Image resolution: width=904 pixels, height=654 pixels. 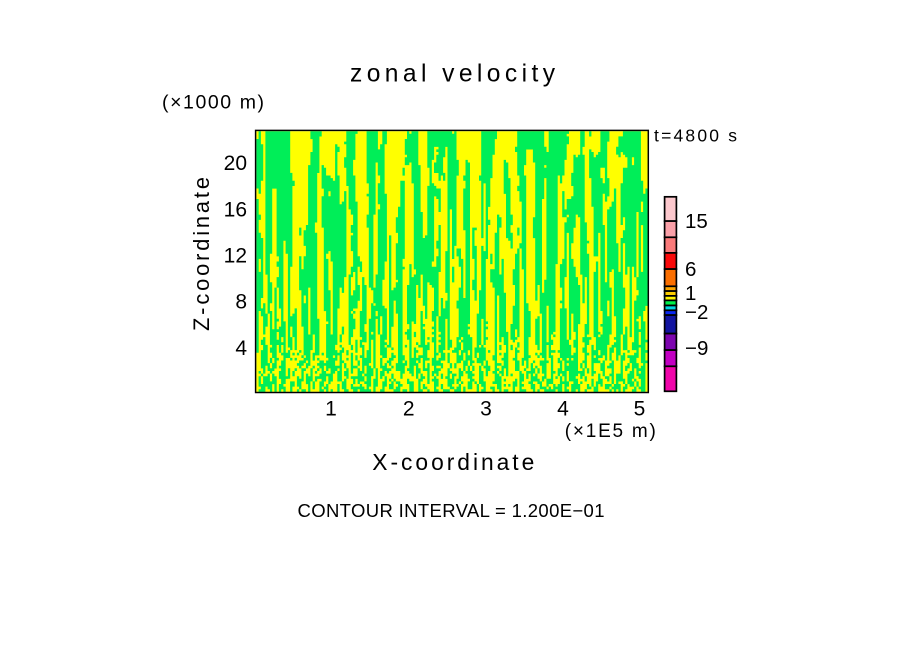 What do you see at coordinates (409, 409) in the screenshot?
I see `svg-text: 2` at bounding box center [409, 409].